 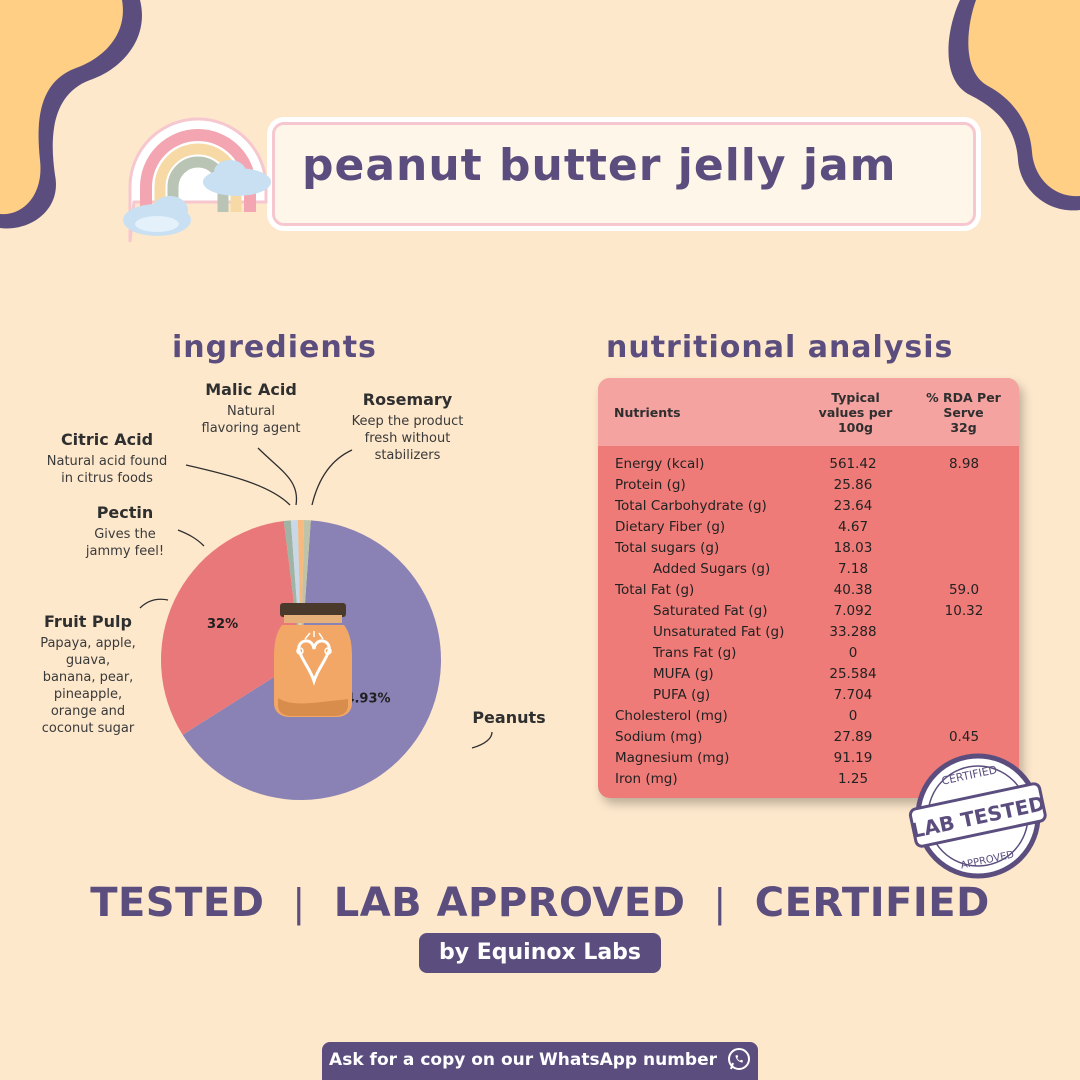 What do you see at coordinates (655, 590) in the screenshot?
I see `nutrient-name: Total Fat (g)` at bounding box center [655, 590].